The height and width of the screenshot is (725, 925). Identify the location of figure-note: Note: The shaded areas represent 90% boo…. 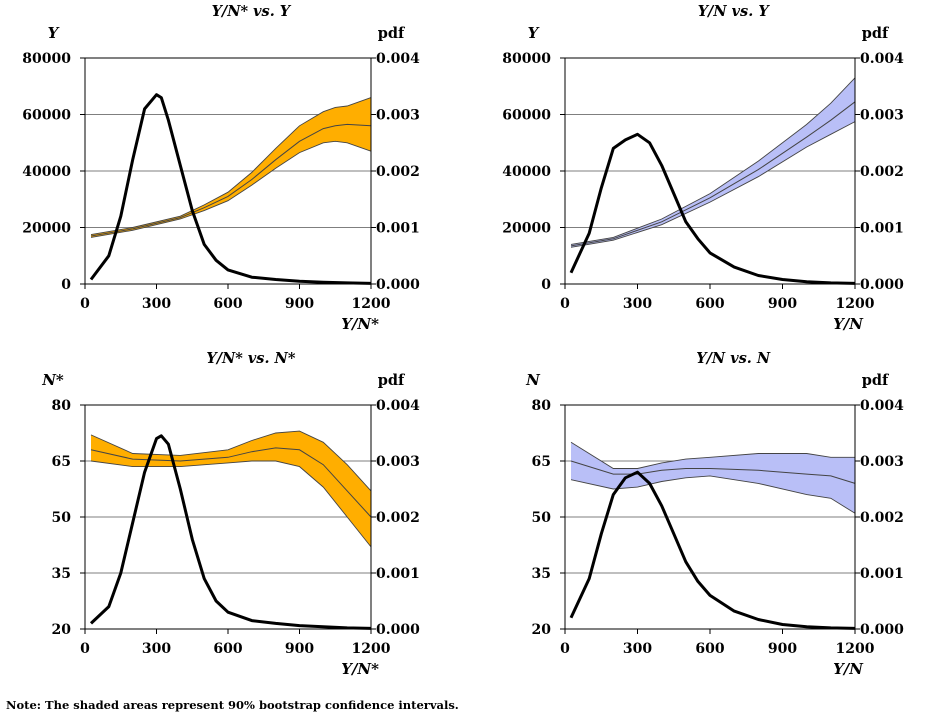
(232, 705).